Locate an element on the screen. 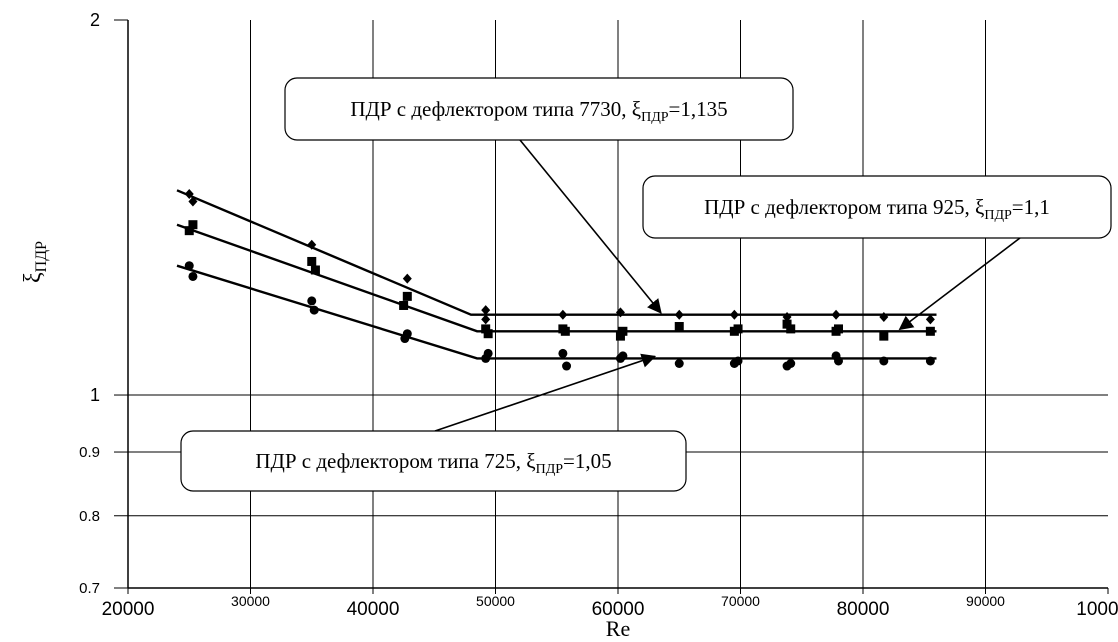  y-axis-label-subscript: ПДР is located at coordinates (41, 256).